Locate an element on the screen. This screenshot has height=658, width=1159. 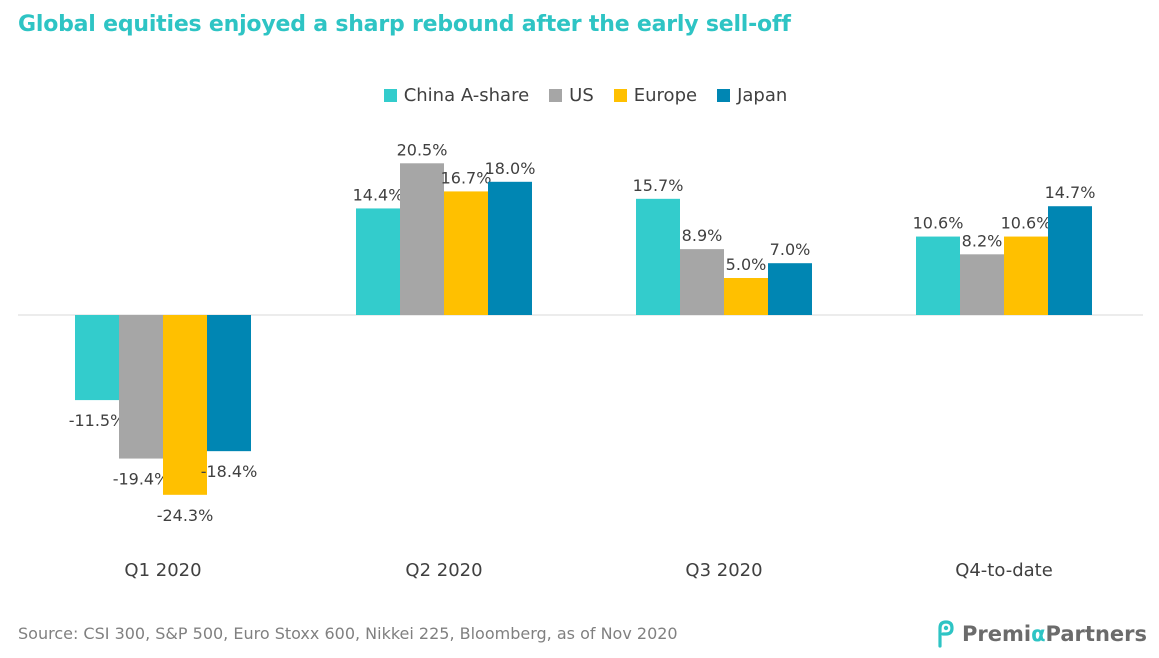
logo-text-premi: Premi is located at coordinates (997, 634).